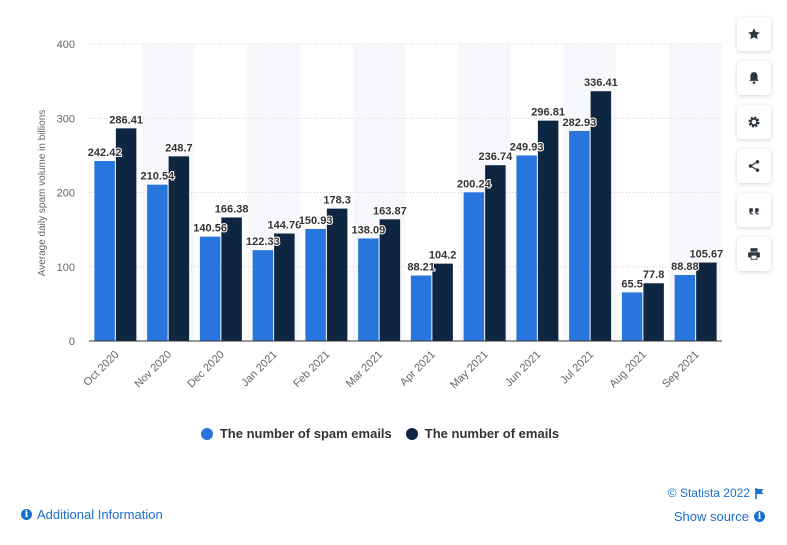 Image resolution: width=787 pixels, height=545 pixels. I want to click on data-label: 242.42, so click(105, 153).